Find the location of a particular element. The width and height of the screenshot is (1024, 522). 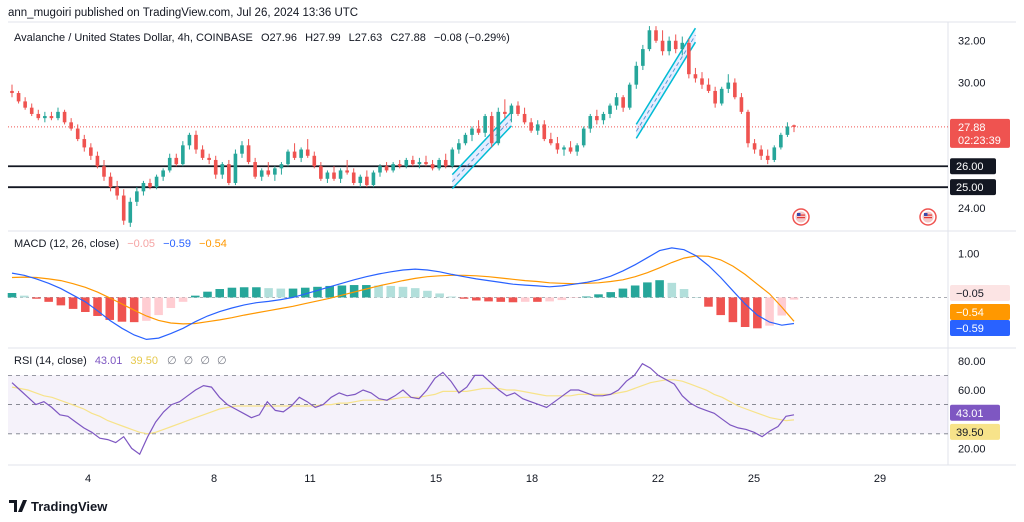

macd-signal-last-label-text: −0.54 is located at coordinates (970, 313).